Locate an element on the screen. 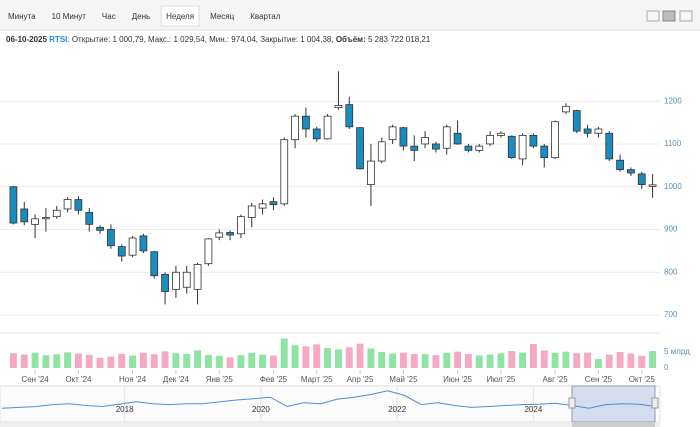 This screenshot has width=700, height=427. scrollbar-thumb is located at coordinates (613, 424).